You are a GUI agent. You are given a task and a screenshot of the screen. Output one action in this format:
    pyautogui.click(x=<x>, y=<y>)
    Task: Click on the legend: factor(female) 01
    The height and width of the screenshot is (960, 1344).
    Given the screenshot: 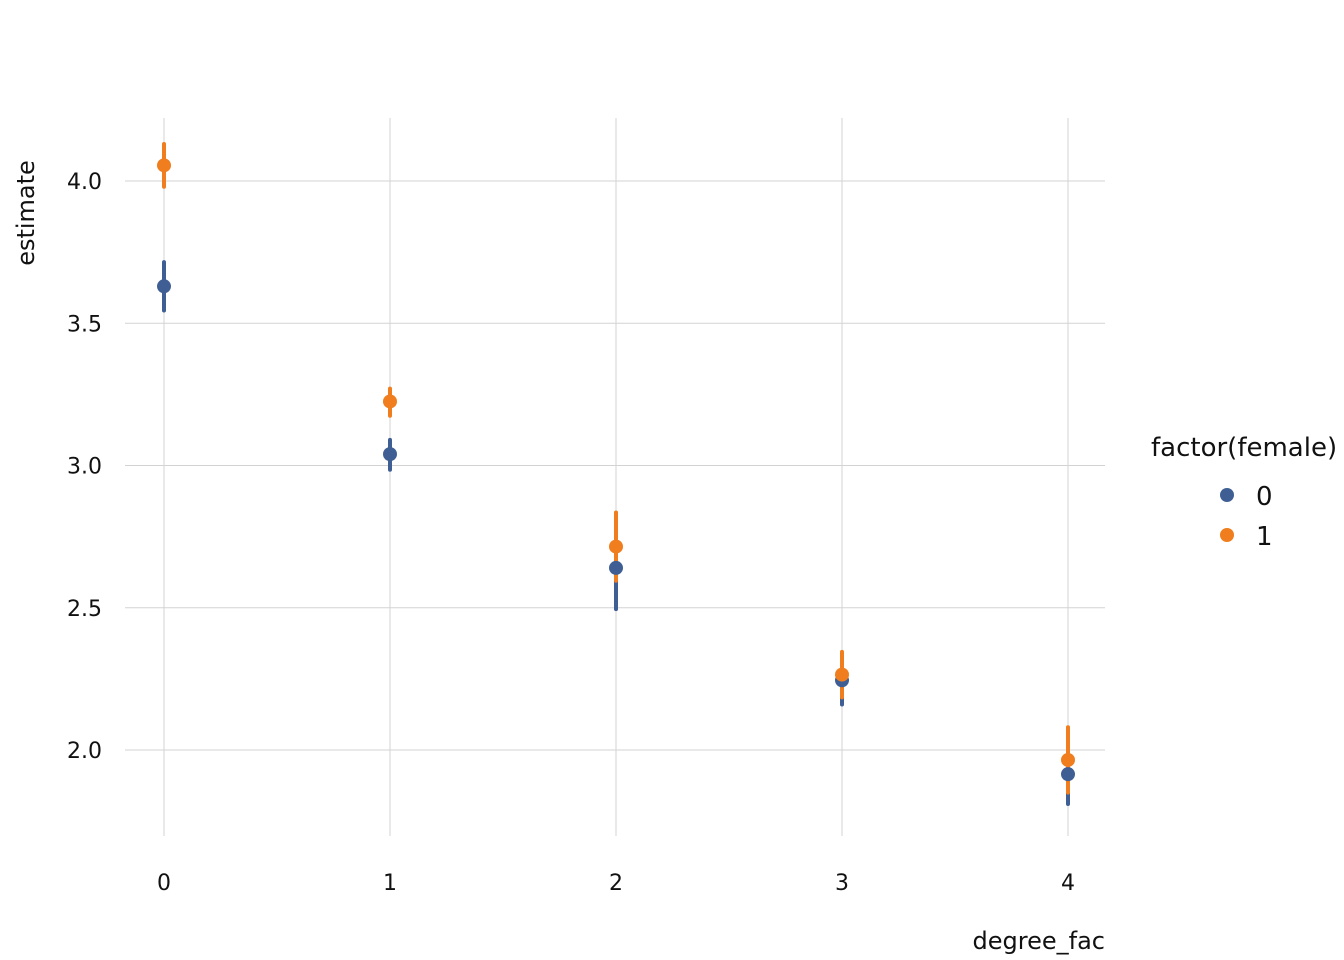 What is the action you would take?
    pyautogui.click(x=1244, y=492)
    